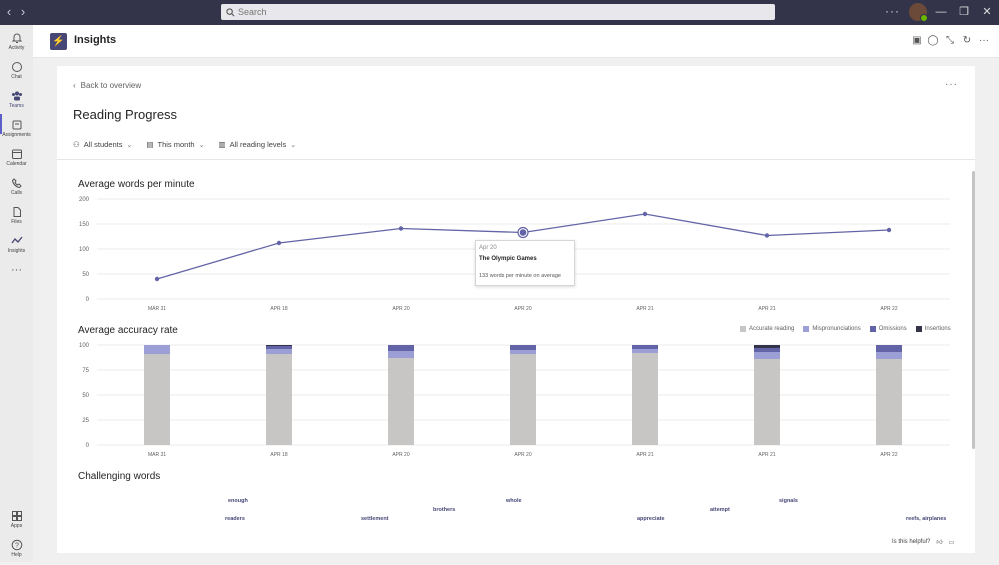 This screenshot has width=999, height=565. I want to click on chevron-left-icon: ‹, so click(74, 85).